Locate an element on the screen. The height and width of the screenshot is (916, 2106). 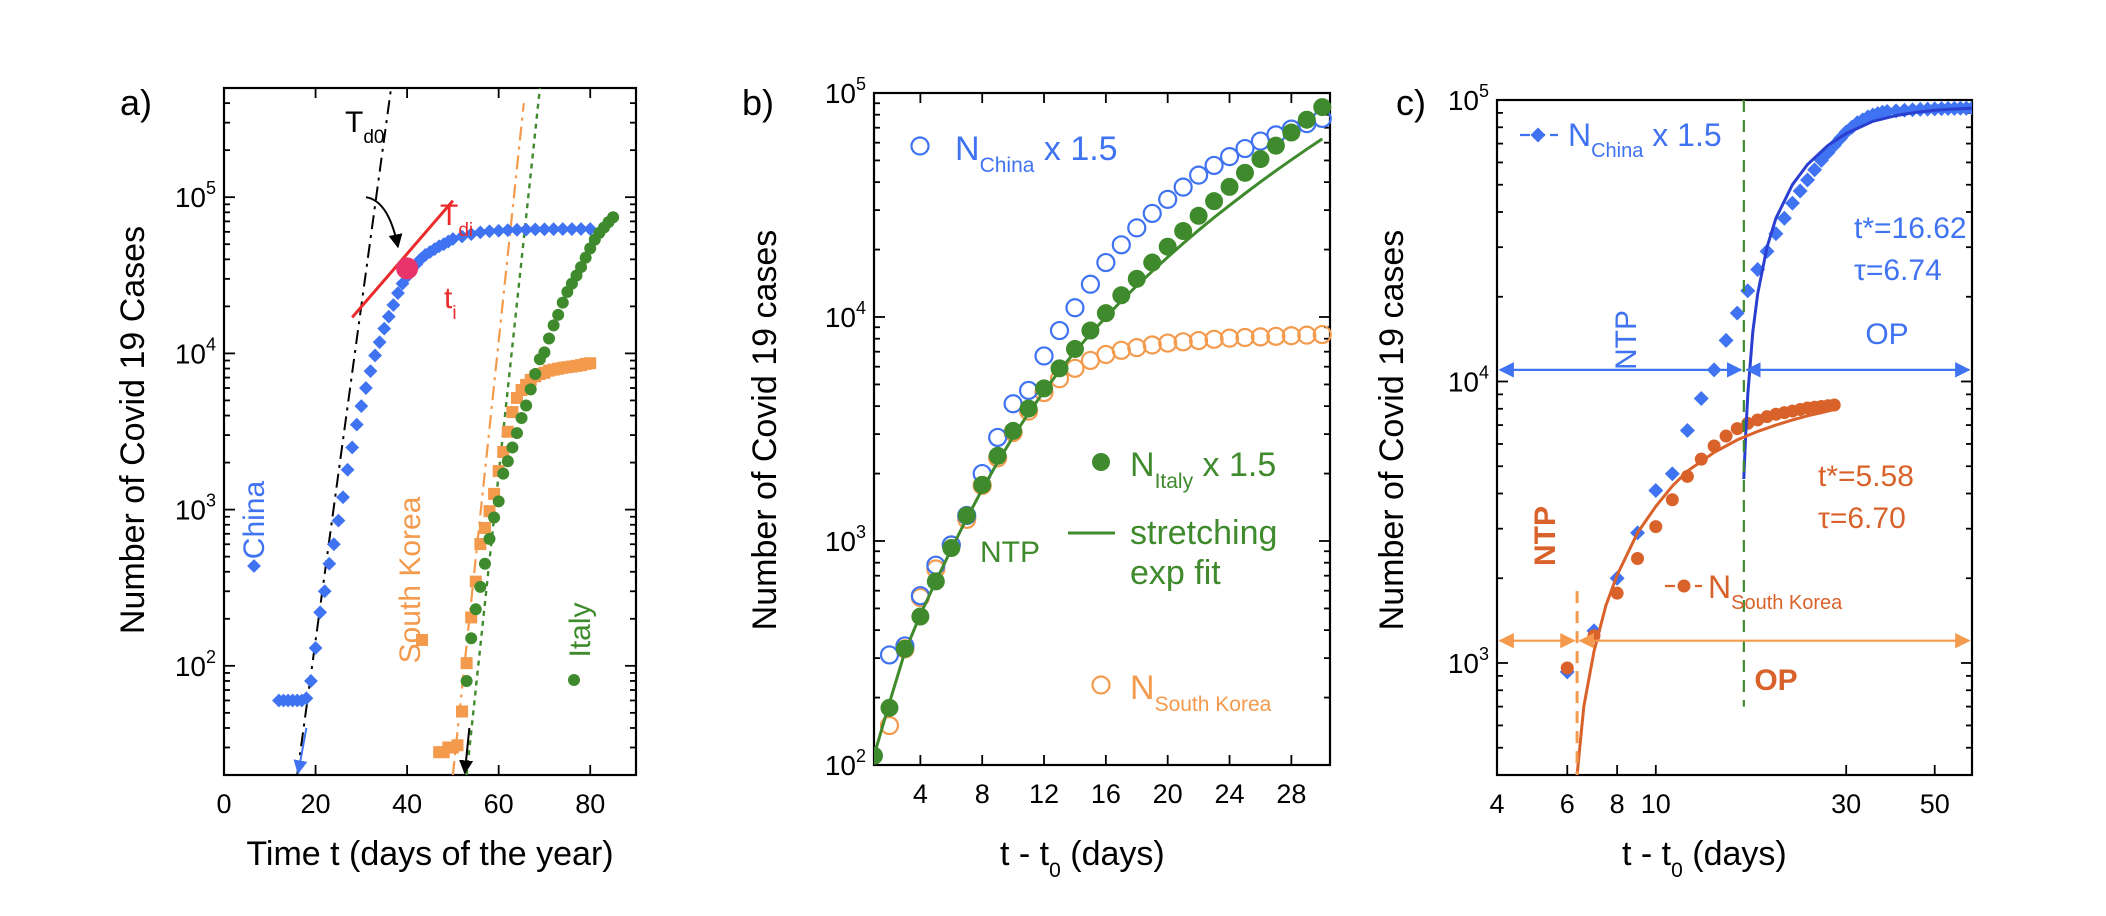
label-korea-tau: τ=6.70 is located at coordinates (1862, 518).